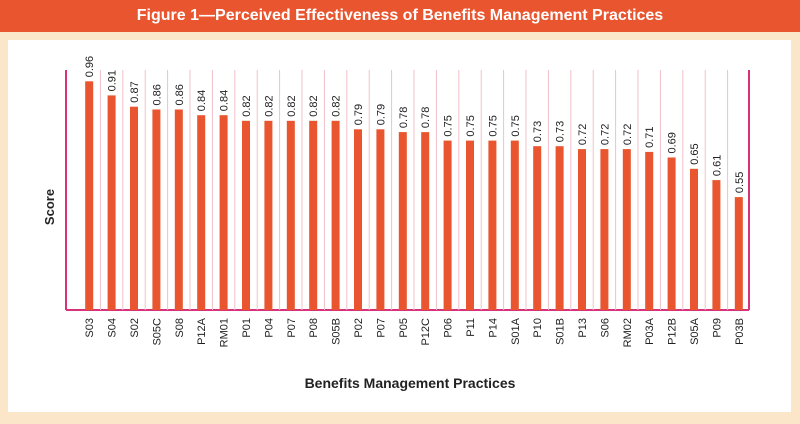  I want to click on x-axis-label: Benefits Management Practices, so click(410, 383).